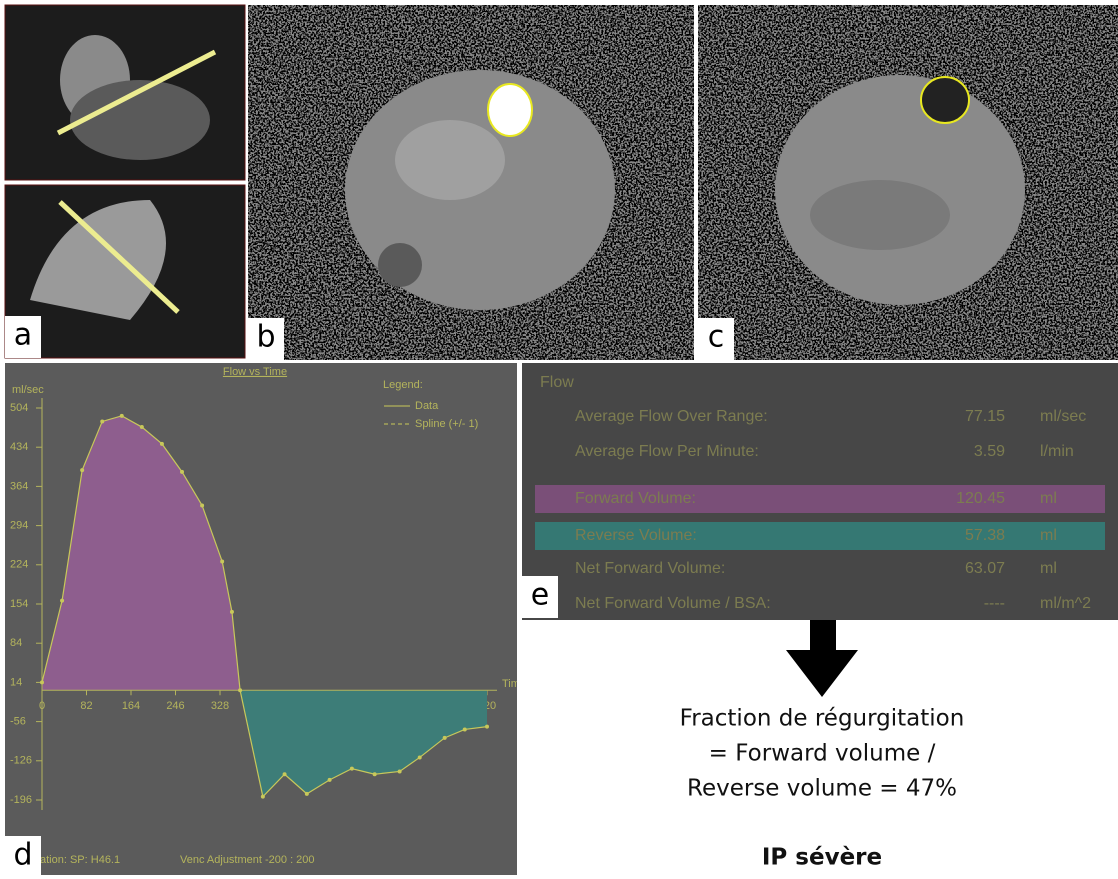 This screenshot has height=879, width=1118. What do you see at coordinates (86, 706) in the screenshot?
I see `x-tick-label: 82` at bounding box center [86, 706].